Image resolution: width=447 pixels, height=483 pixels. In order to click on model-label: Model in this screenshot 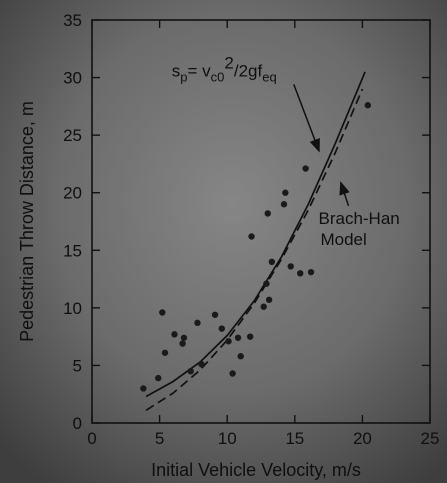, I will do `click(343, 239)`.